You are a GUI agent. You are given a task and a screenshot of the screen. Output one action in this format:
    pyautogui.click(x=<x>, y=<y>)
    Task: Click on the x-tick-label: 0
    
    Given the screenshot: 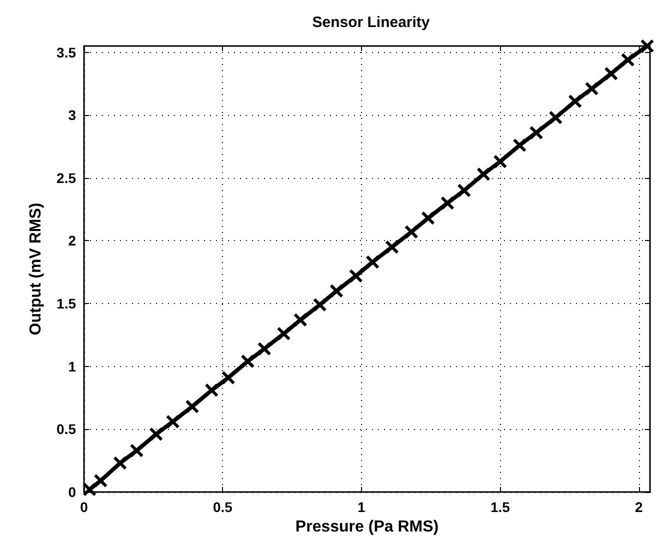 What is the action you would take?
    pyautogui.click(x=84, y=507)
    